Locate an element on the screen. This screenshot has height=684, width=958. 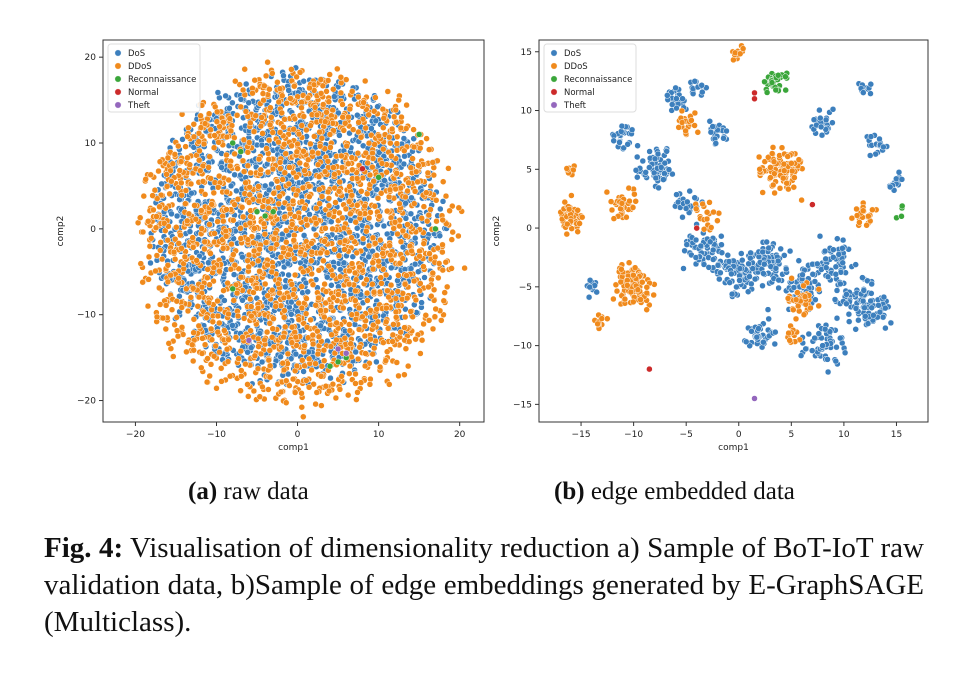
legend-marker-dos is located at coordinates (118, 53).